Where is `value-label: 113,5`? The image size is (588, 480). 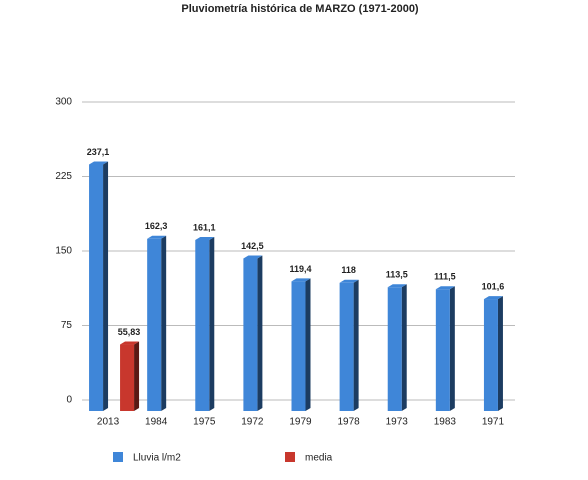
value-label: 113,5 is located at coordinates (397, 275).